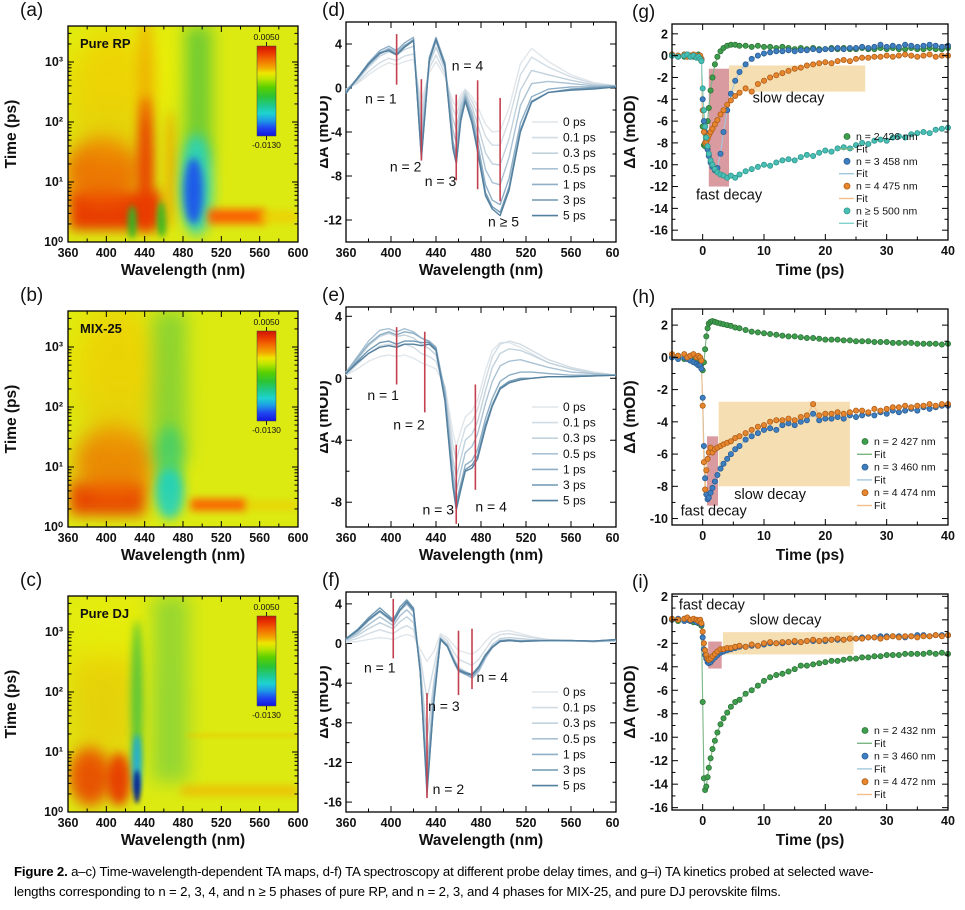 The image size is (965, 910). Describe the element at coordinates (905, 731) in the screenshot. I see `legend-label: n = 2 432 nm` at that location.